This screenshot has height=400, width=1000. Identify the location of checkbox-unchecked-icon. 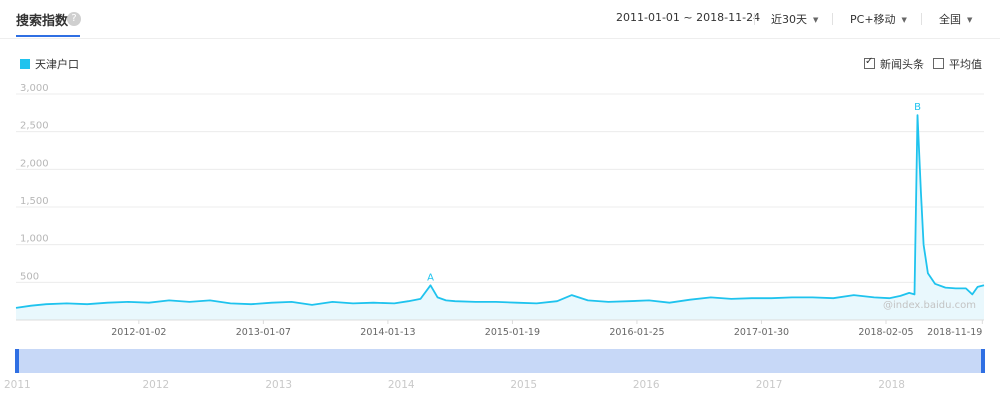
(938, 63).